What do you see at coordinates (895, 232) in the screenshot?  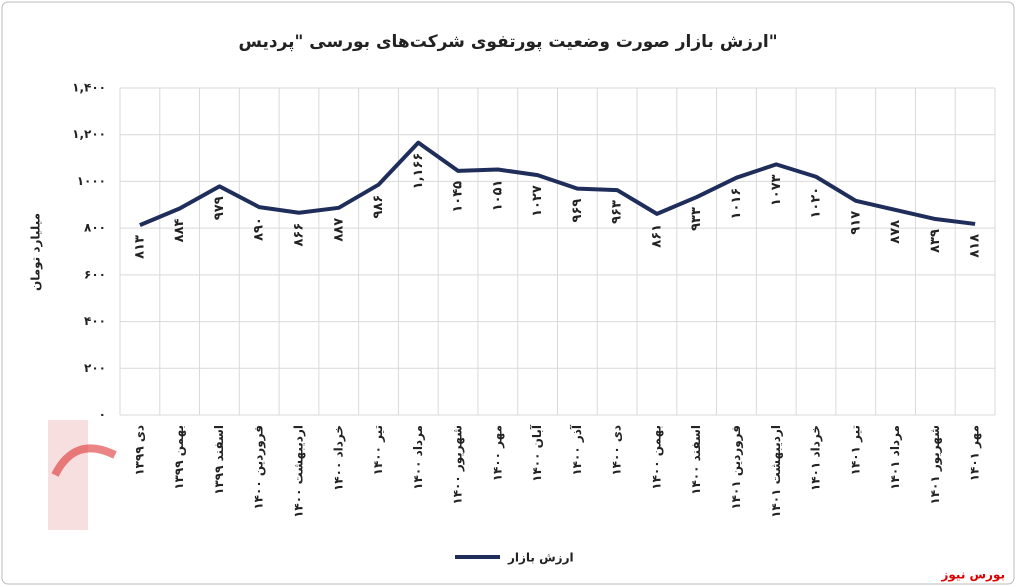 I see `data-label: ۸۷۸` at bounding box center [895, 232].